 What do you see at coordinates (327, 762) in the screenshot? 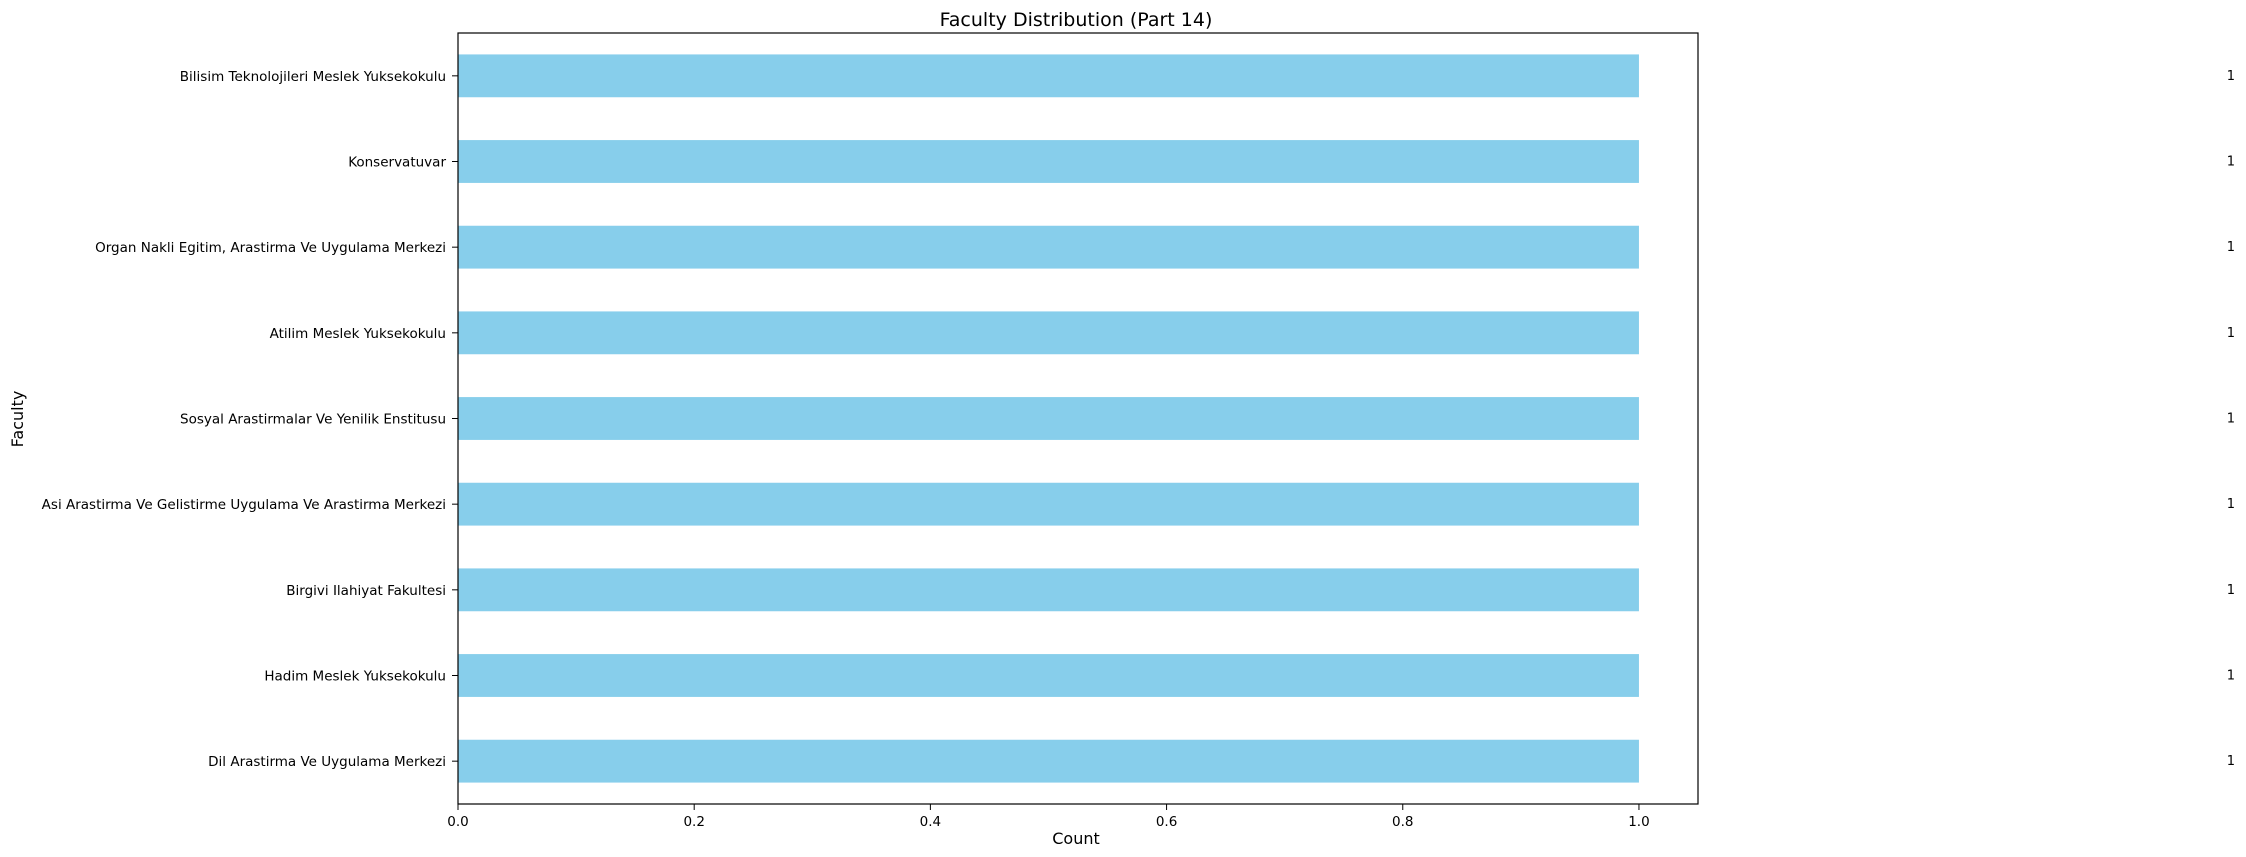
I see `y-tick-label: Dil Arastirma Ve Uygulama Merkezi` at bounding box center [327, 762].